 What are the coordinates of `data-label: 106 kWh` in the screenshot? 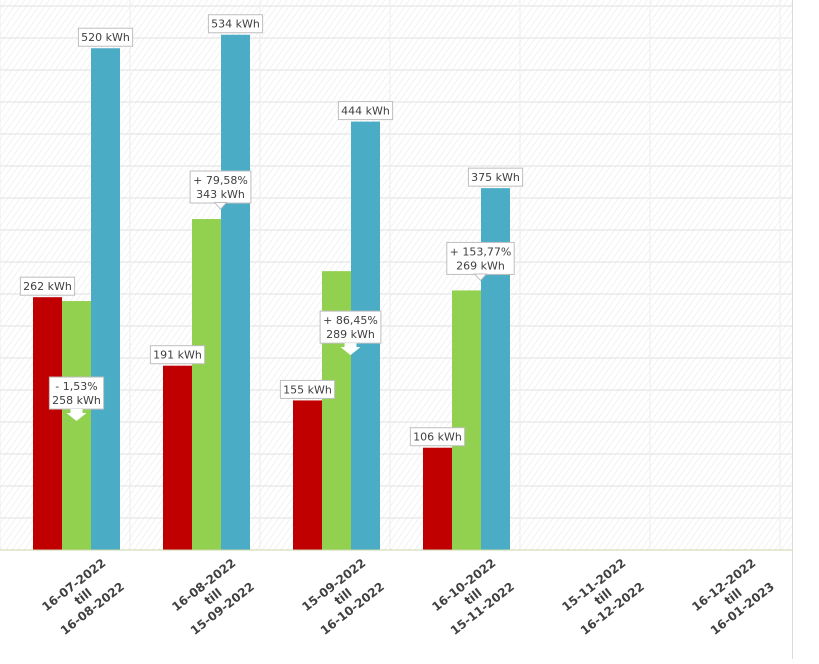 It's located at (437, 437).